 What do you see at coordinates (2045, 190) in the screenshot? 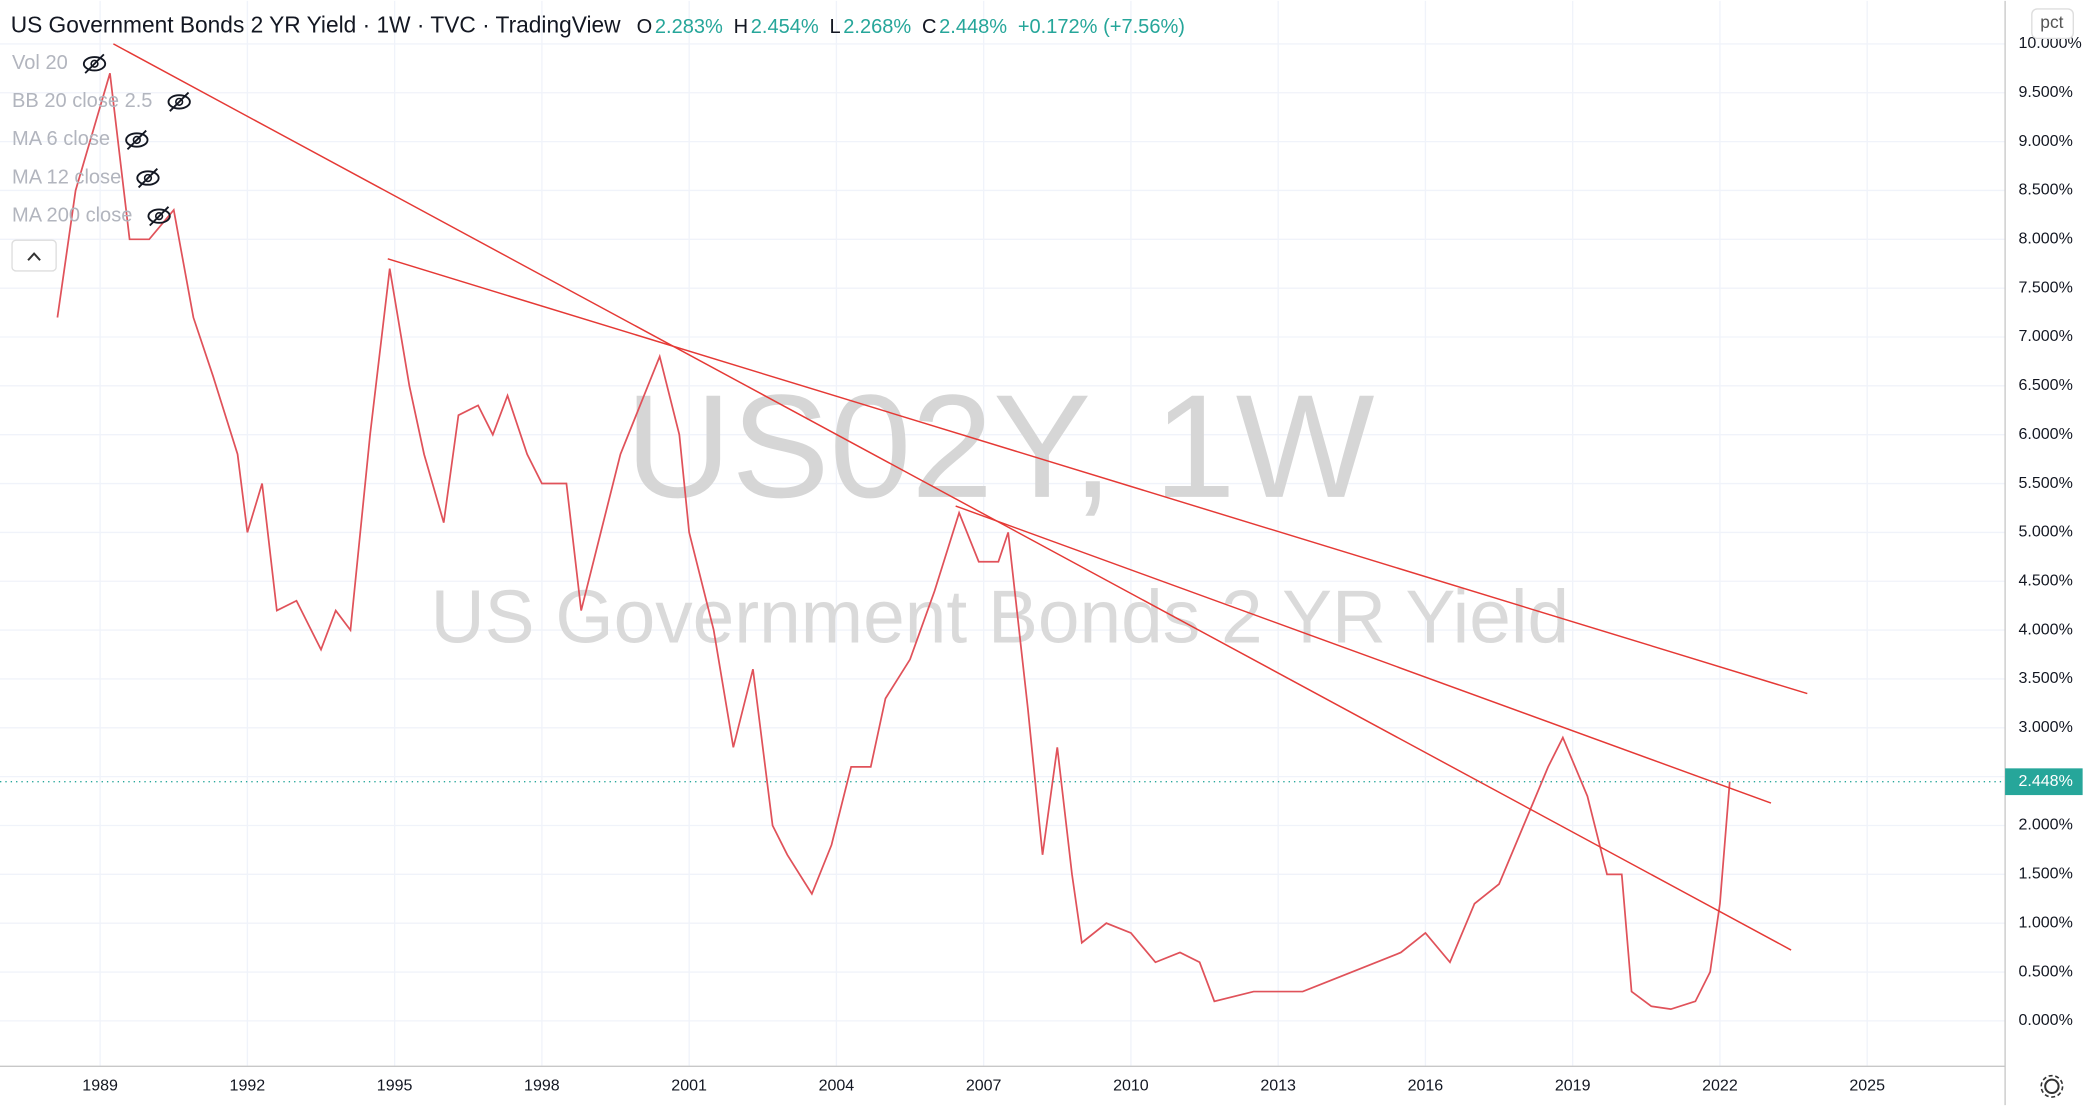
I see `y-tick-label: 8.500%` at bounding box center [2045, 190].